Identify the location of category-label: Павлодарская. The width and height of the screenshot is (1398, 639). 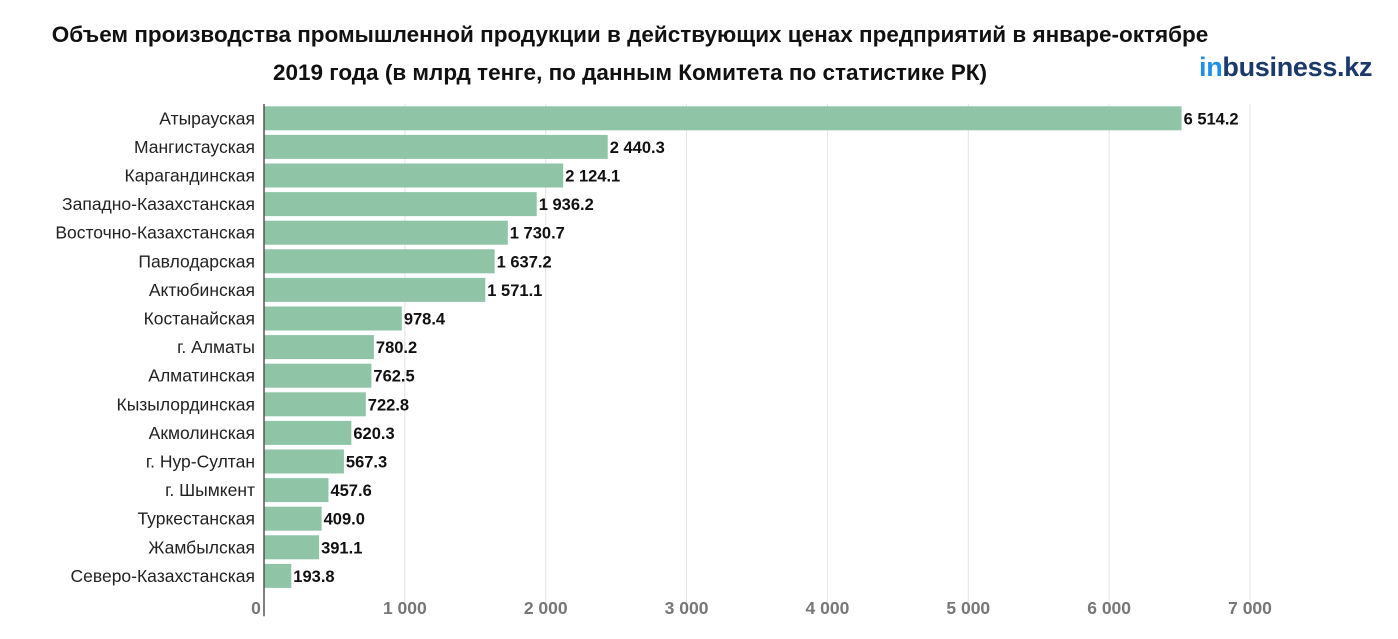
(196, 261).